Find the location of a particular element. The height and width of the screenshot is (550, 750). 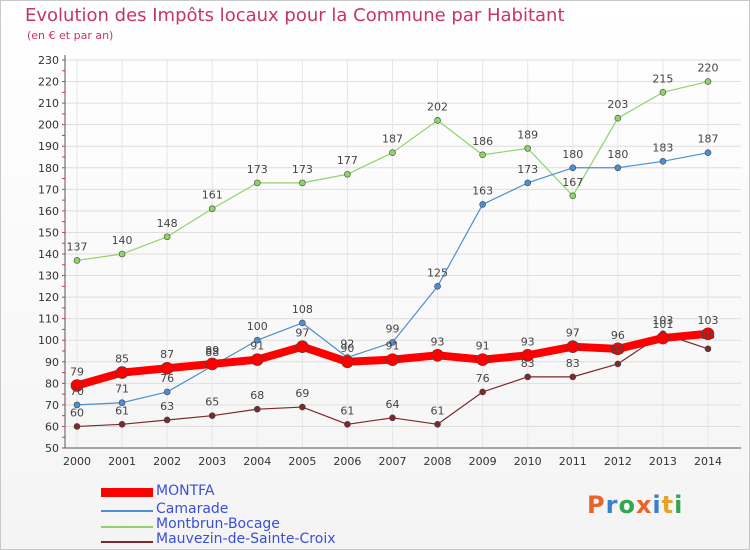

data-label: 89 is located at coordinates (618, 350).